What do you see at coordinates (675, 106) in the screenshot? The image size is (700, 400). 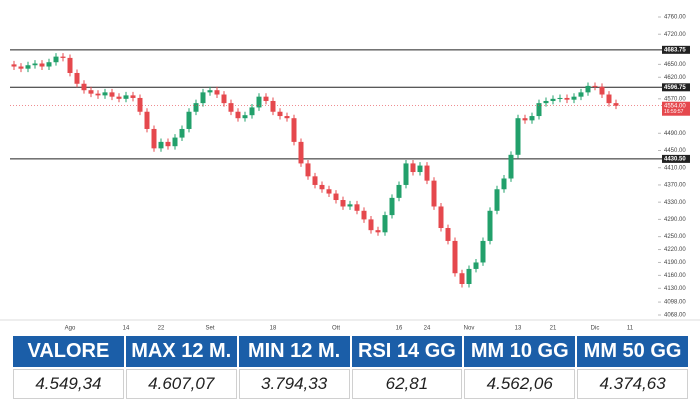 I see `current-label: 4554.00` at bounding box center [675, 106].